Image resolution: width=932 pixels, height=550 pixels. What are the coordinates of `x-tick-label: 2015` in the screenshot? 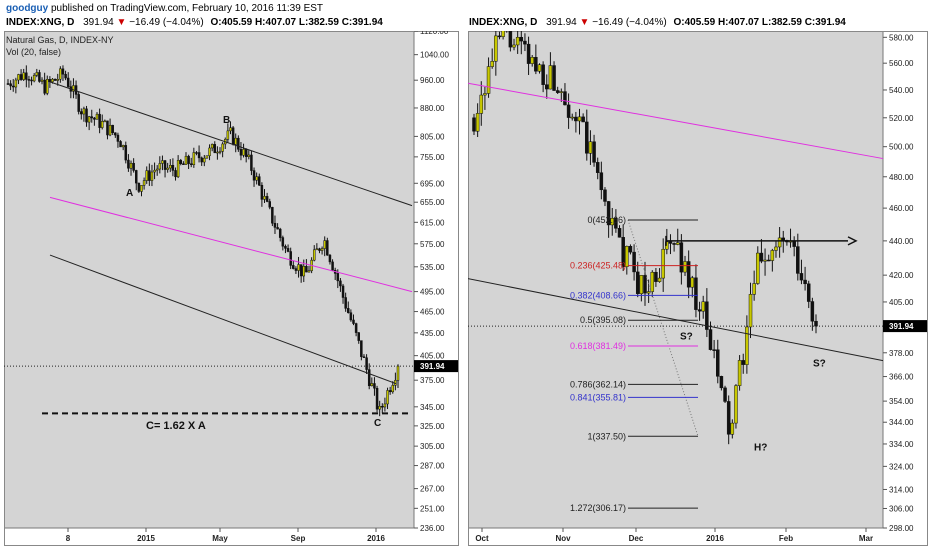 It's located at (146, 538).